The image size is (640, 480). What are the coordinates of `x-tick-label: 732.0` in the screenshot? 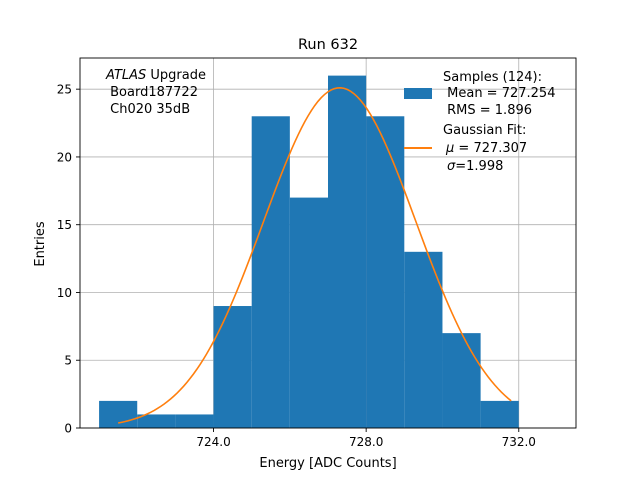 It's located at (519, 442).